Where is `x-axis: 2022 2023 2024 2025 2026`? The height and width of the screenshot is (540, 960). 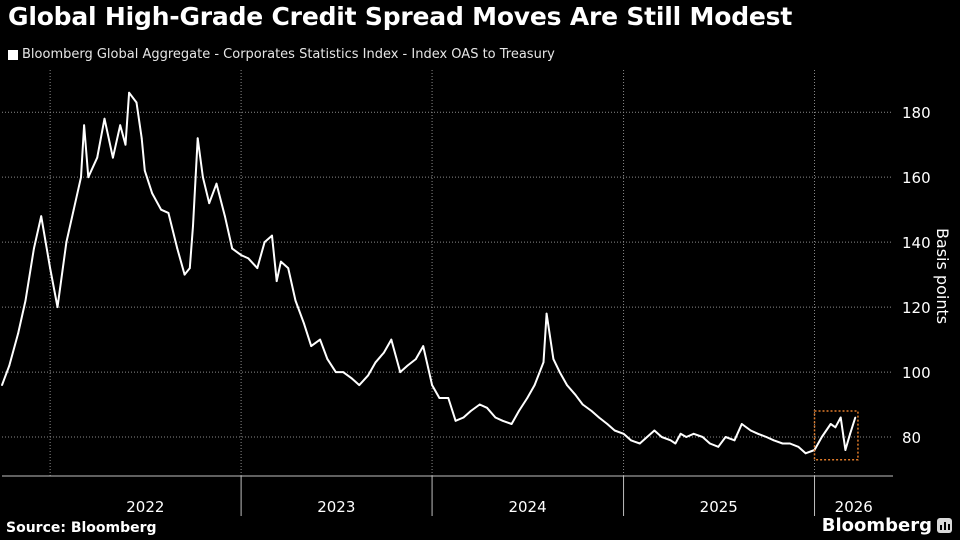 x-axis: 2022 2023 2024 2025 2026 is located at coordinates (447, 495).